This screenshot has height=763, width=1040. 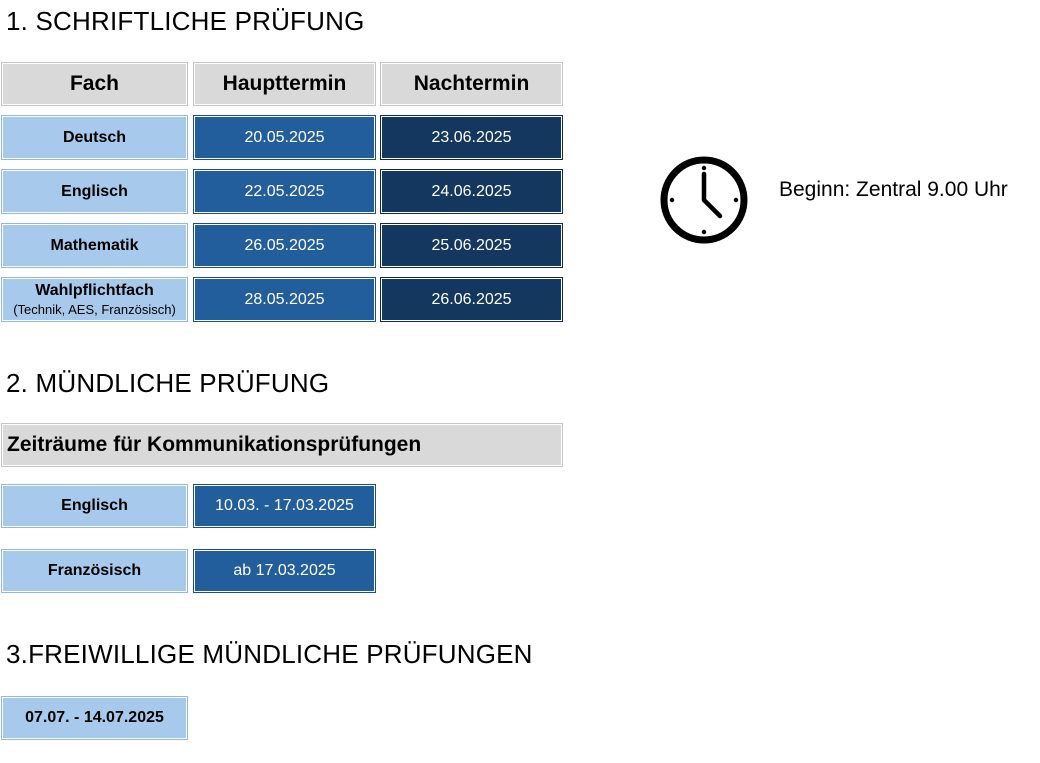 I want to click on section-1-title: 1. SCHRIFTLICHE PRÜFUNG, so click(x=185, y=21).